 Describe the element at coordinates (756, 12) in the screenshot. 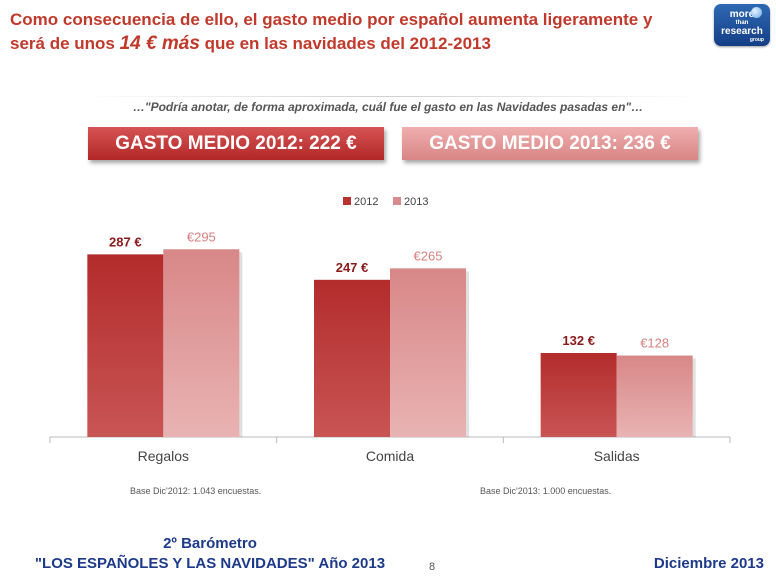

I see `logo-dot-icon` at that location.